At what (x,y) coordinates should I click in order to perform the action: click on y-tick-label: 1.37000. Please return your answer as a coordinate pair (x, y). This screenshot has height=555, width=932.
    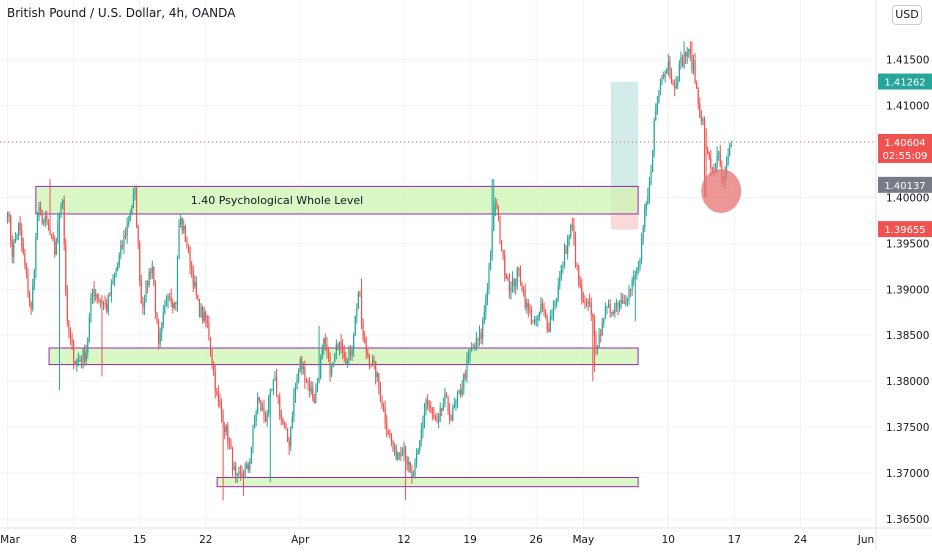
    Looking at the image, I should click on (907, 474).